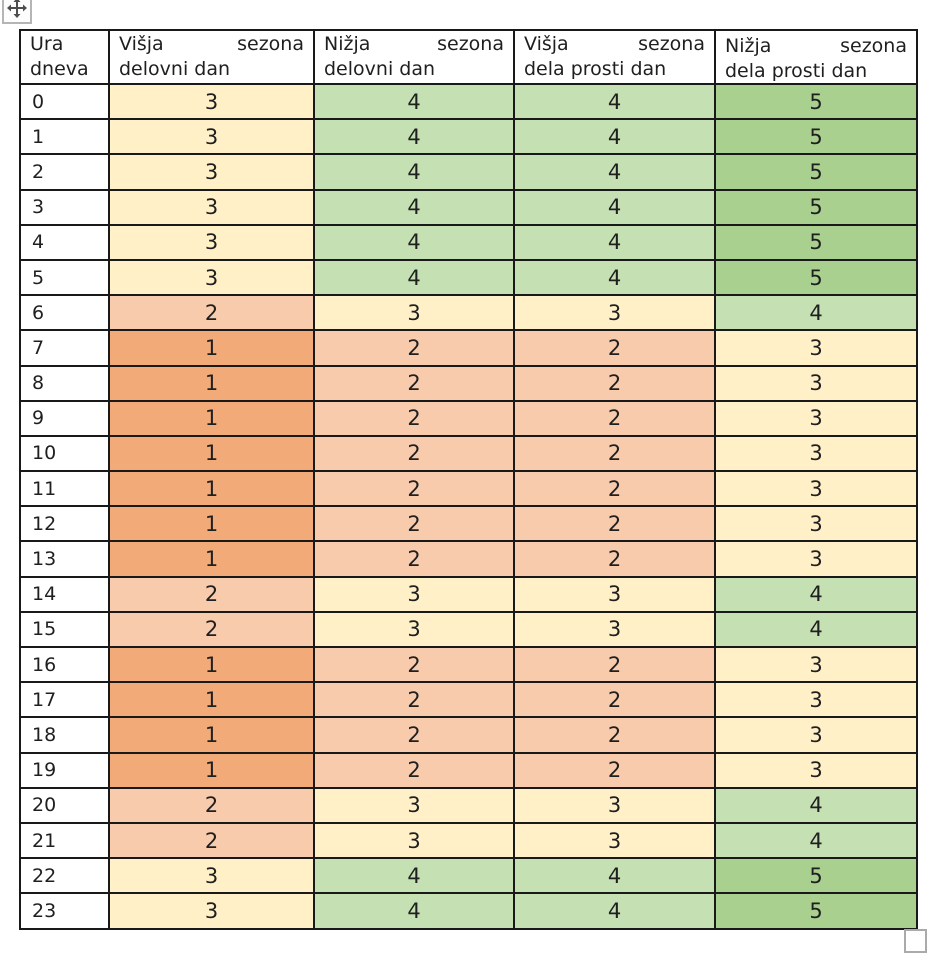 The image size is (940, 953). I want to click on hour-cell: 20, so click(65, 806).